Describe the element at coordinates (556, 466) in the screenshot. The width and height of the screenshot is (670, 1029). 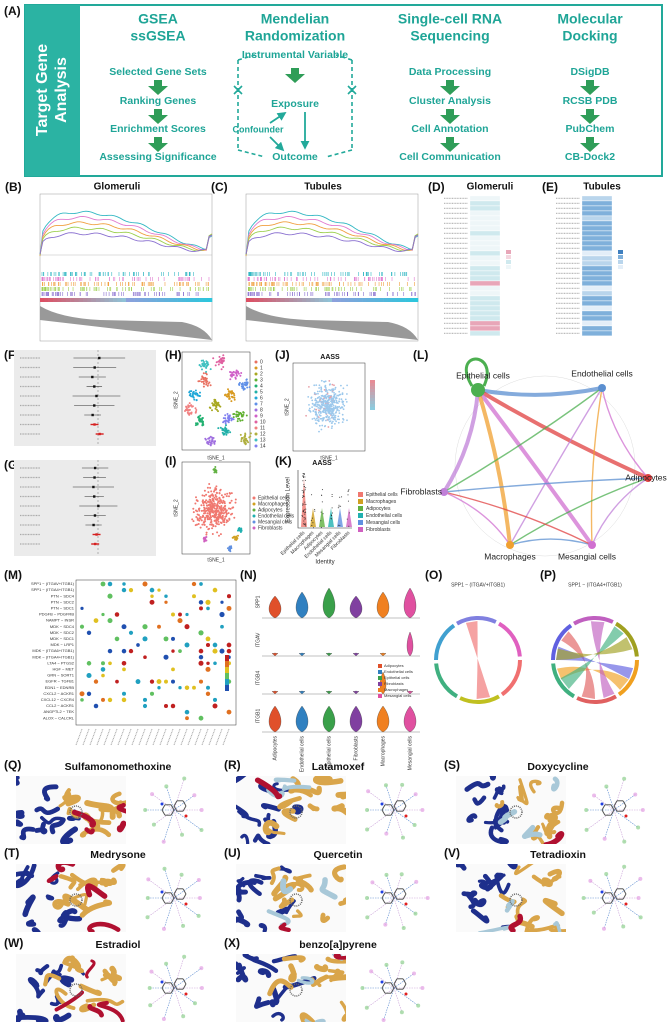
I see `interaction-edge` at that location.